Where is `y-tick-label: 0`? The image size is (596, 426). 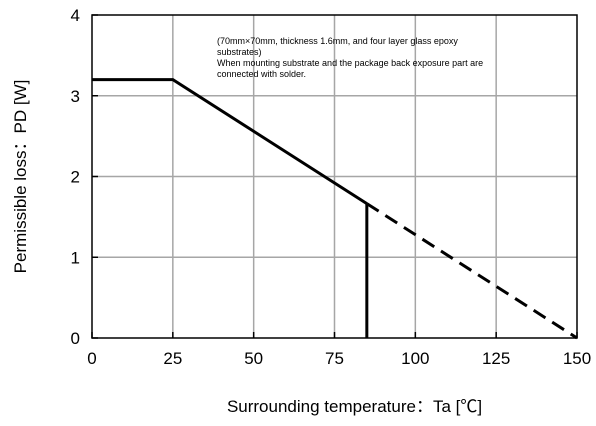
y-tick-label: 0 is located at coordinates (75, 338).